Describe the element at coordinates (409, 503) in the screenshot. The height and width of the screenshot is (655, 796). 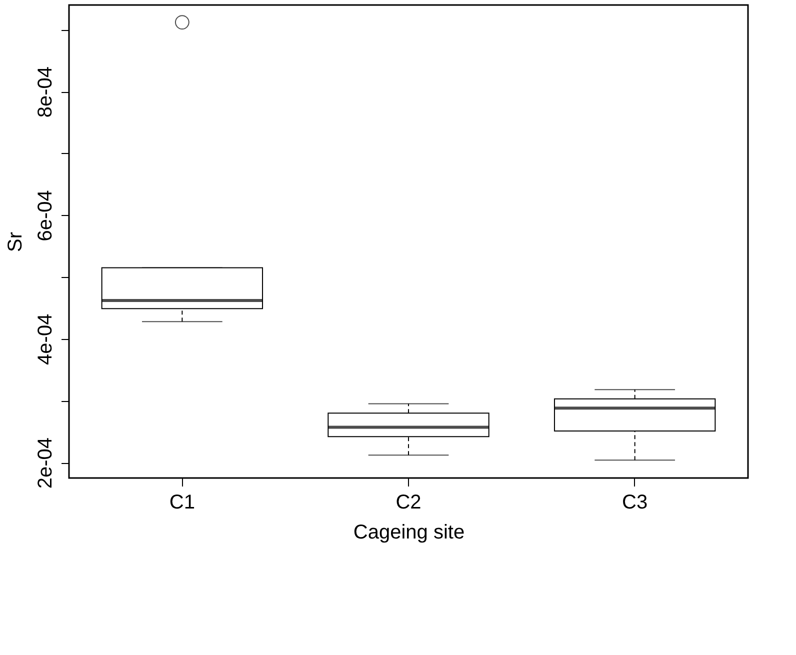
I see `x-tick-label: C2` at that location.